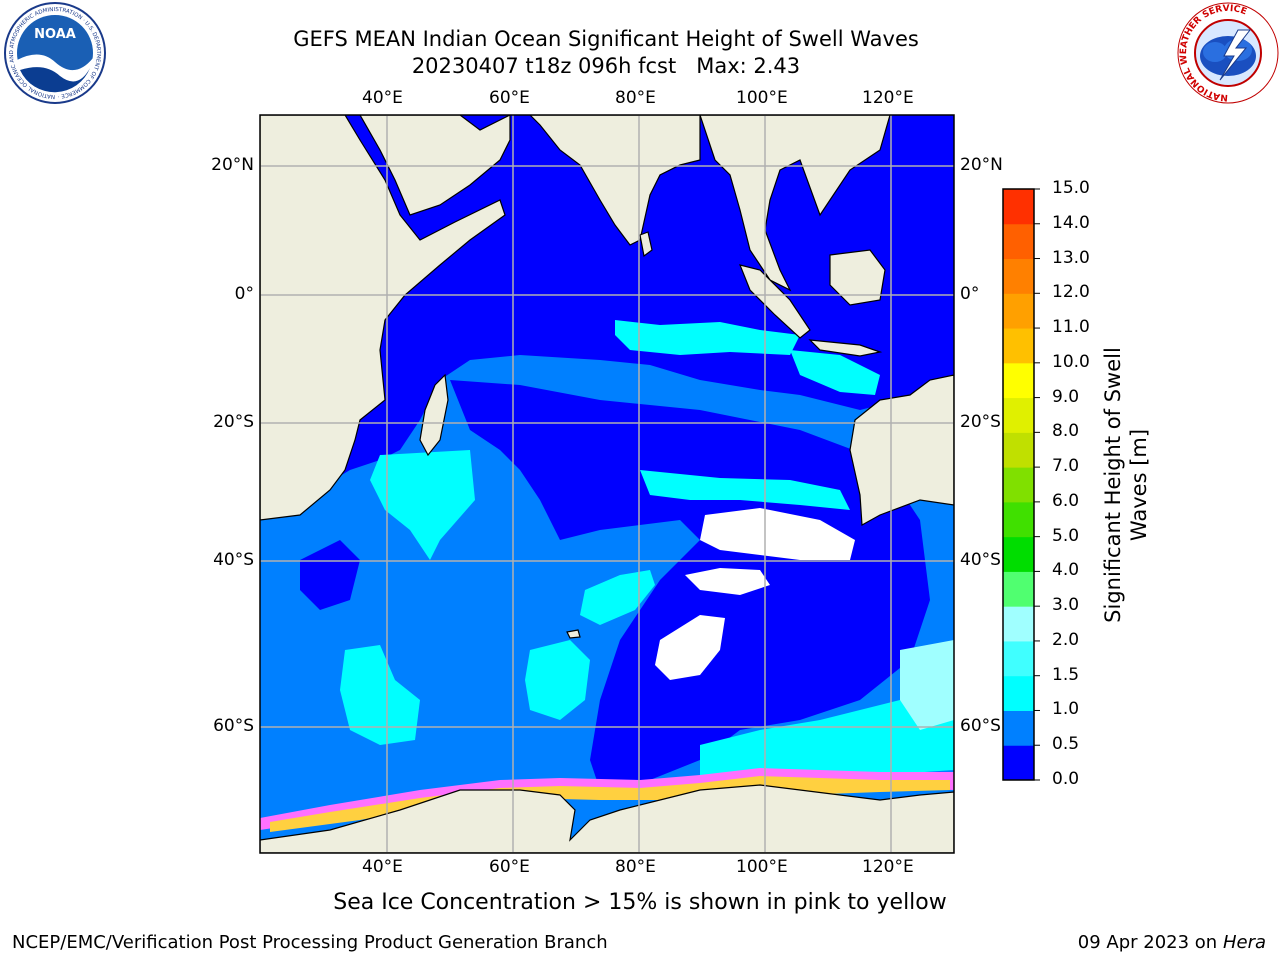 The image size is (1280, 960). What do you see at coordinates (970, 294) in the screenshot?
I see `right-lat-label: 0°` at bounding box center [970, 294].